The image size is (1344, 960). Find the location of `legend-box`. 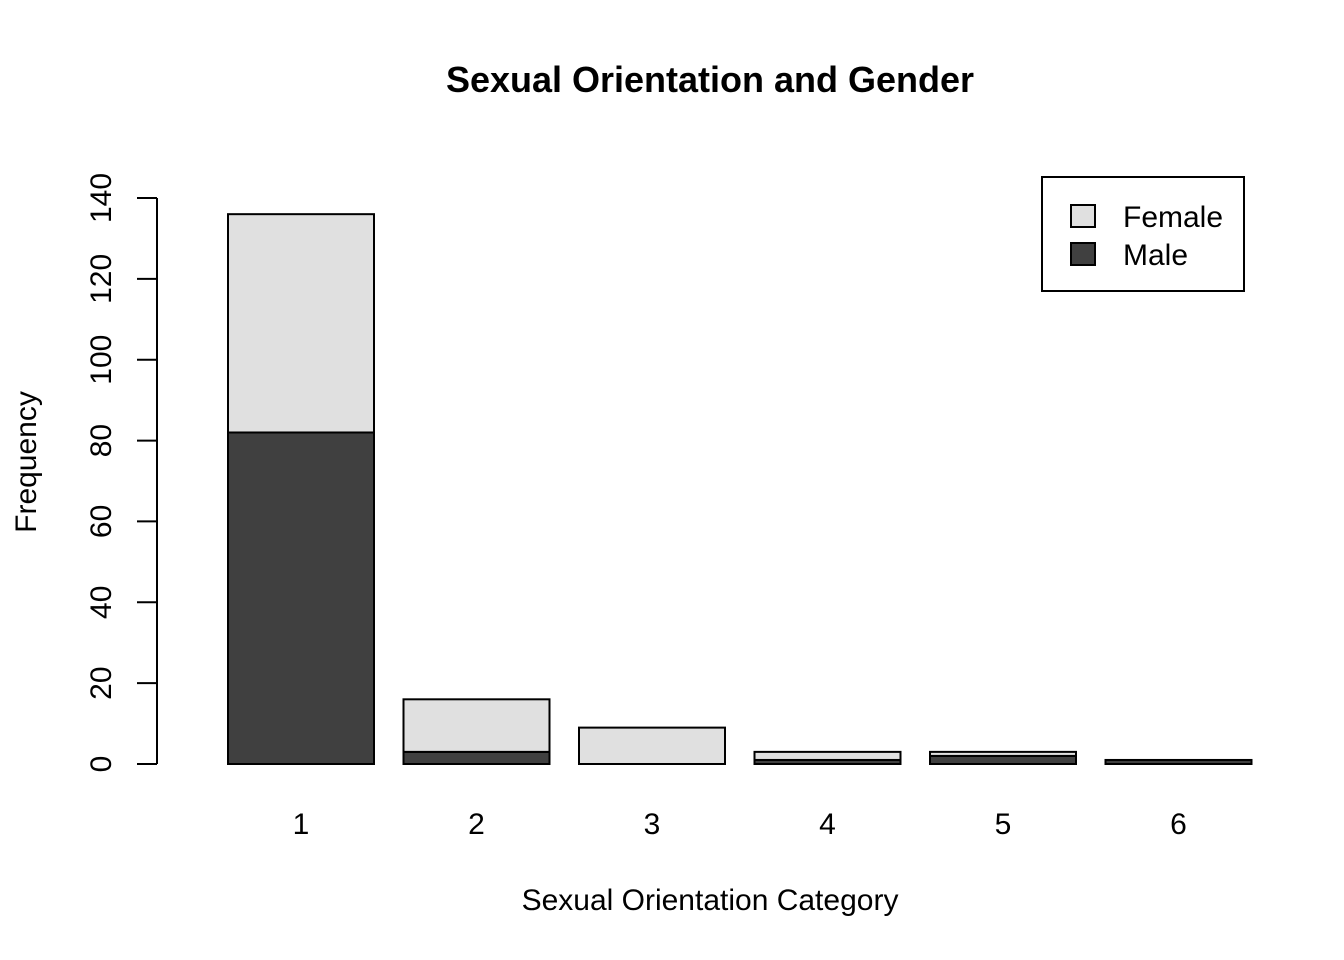

legend-box is located at coordinates (1143, 234).